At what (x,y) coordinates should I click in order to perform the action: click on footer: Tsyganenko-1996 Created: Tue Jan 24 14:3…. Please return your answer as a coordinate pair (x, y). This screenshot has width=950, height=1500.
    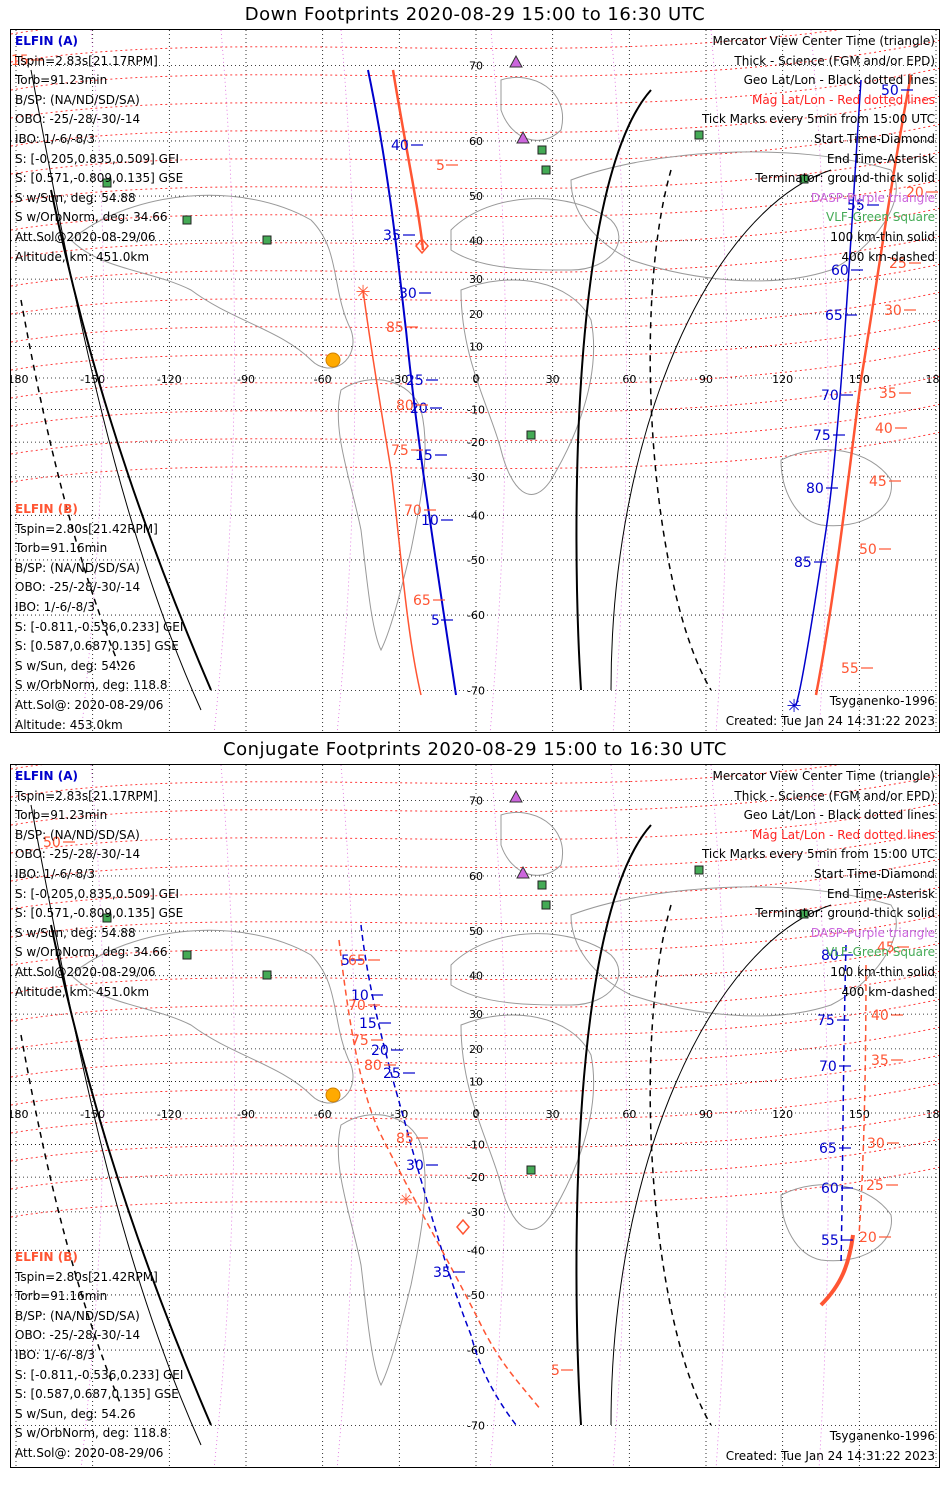
    Looking at the image, I should click on (830, 711).